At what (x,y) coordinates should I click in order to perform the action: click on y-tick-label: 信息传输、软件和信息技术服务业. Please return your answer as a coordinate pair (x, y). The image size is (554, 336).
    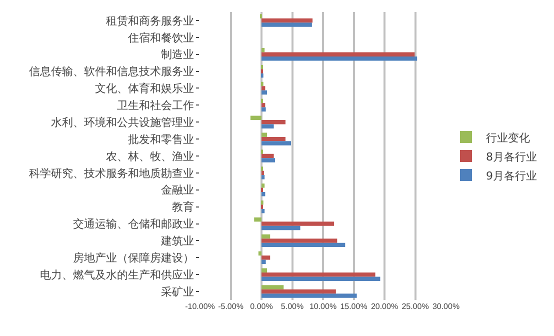
    Looking at the image, I should click on (111, 71).